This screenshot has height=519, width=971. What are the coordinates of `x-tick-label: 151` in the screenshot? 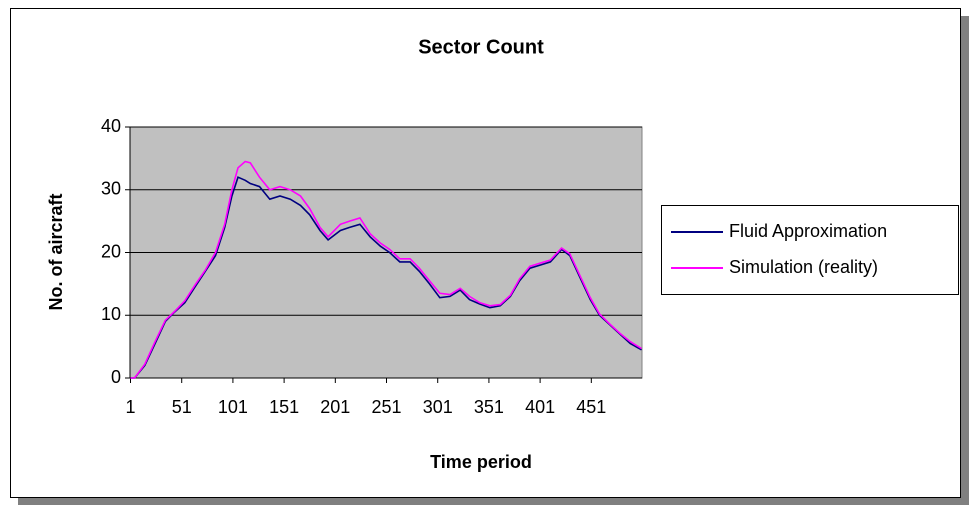 It's located at (284, 407).